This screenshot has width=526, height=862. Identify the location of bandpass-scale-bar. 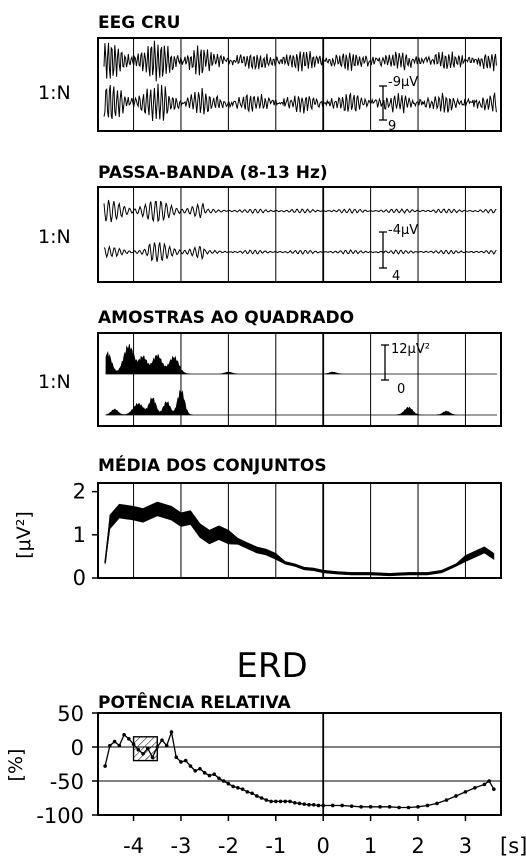
(383, 250).